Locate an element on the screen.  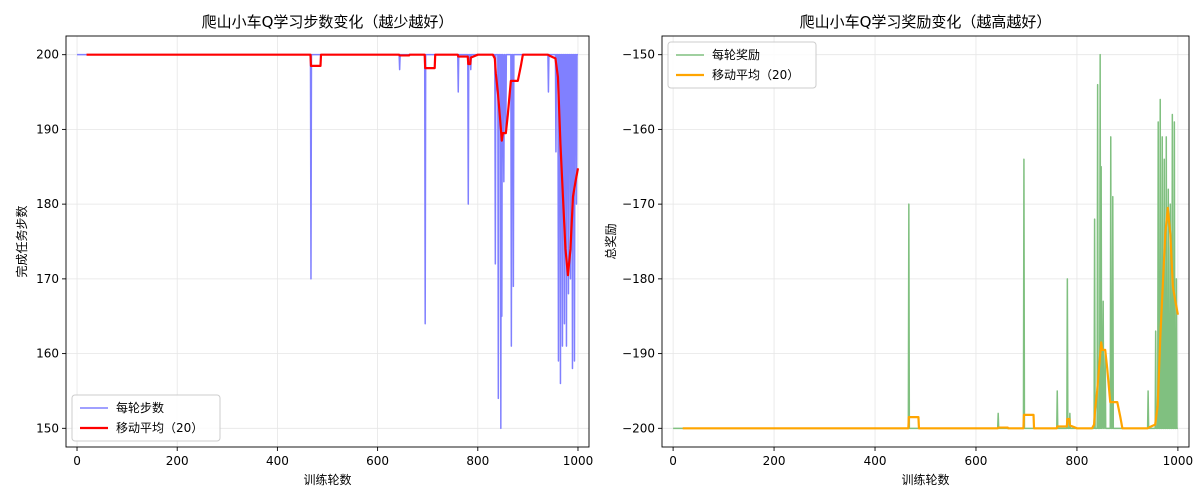
y-tick-label: −190 is located at coordinates (638, 354).